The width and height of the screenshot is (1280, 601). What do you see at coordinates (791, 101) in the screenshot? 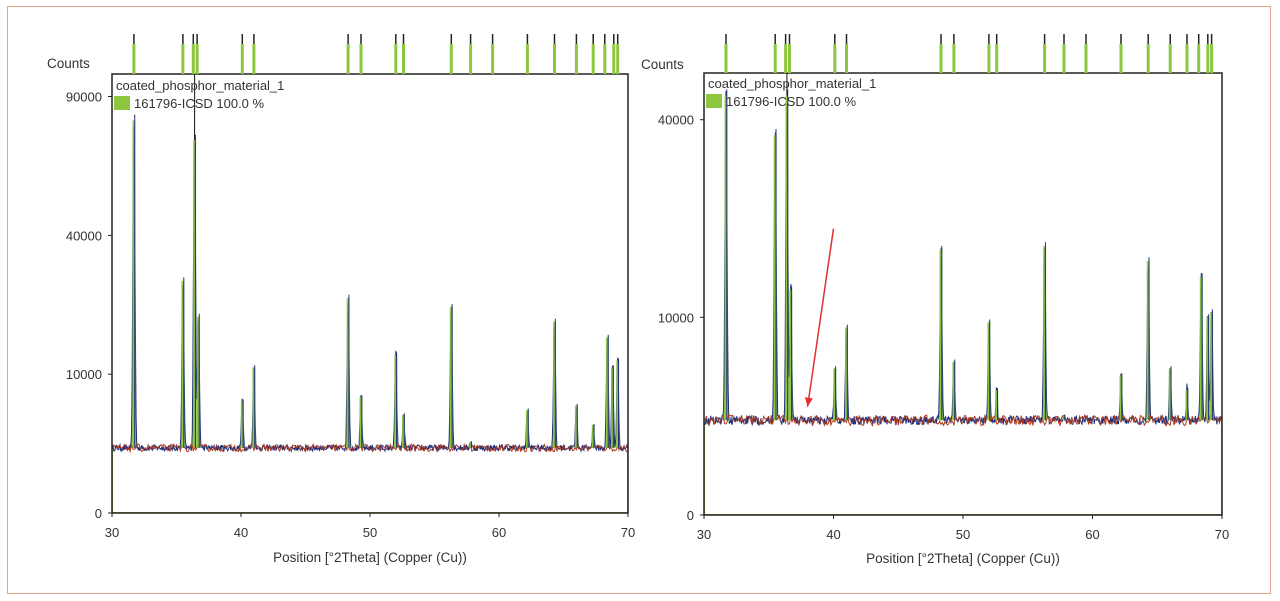
I see `chart-right-legend-entry-0: 161796-ICSD 100.0 %` at bounding box center [791, 101].